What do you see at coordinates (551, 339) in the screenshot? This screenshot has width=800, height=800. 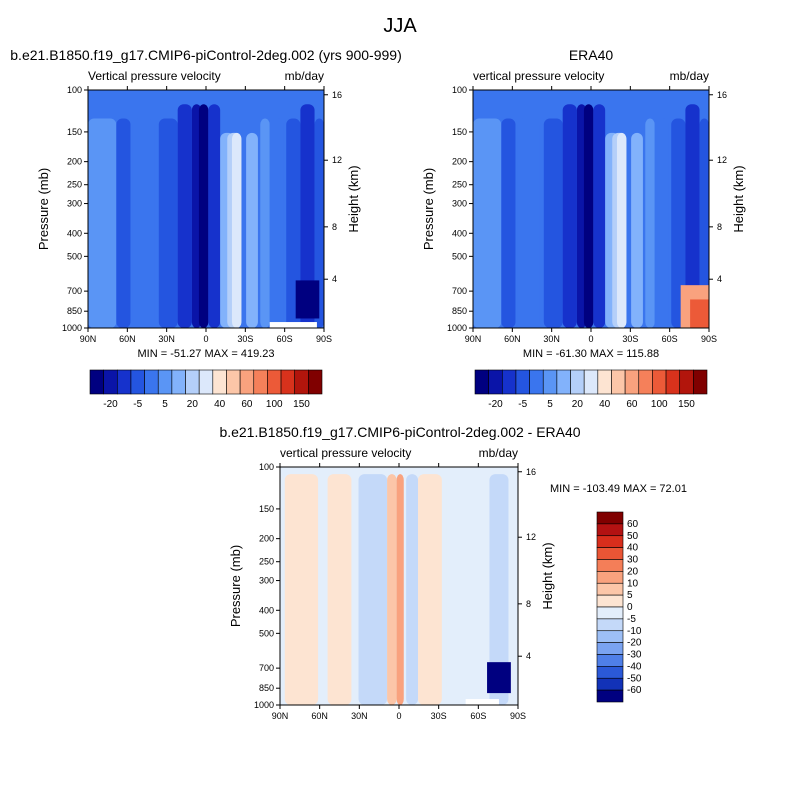 I see `x-tick-label: 30N` at bounding box center [551, 339].